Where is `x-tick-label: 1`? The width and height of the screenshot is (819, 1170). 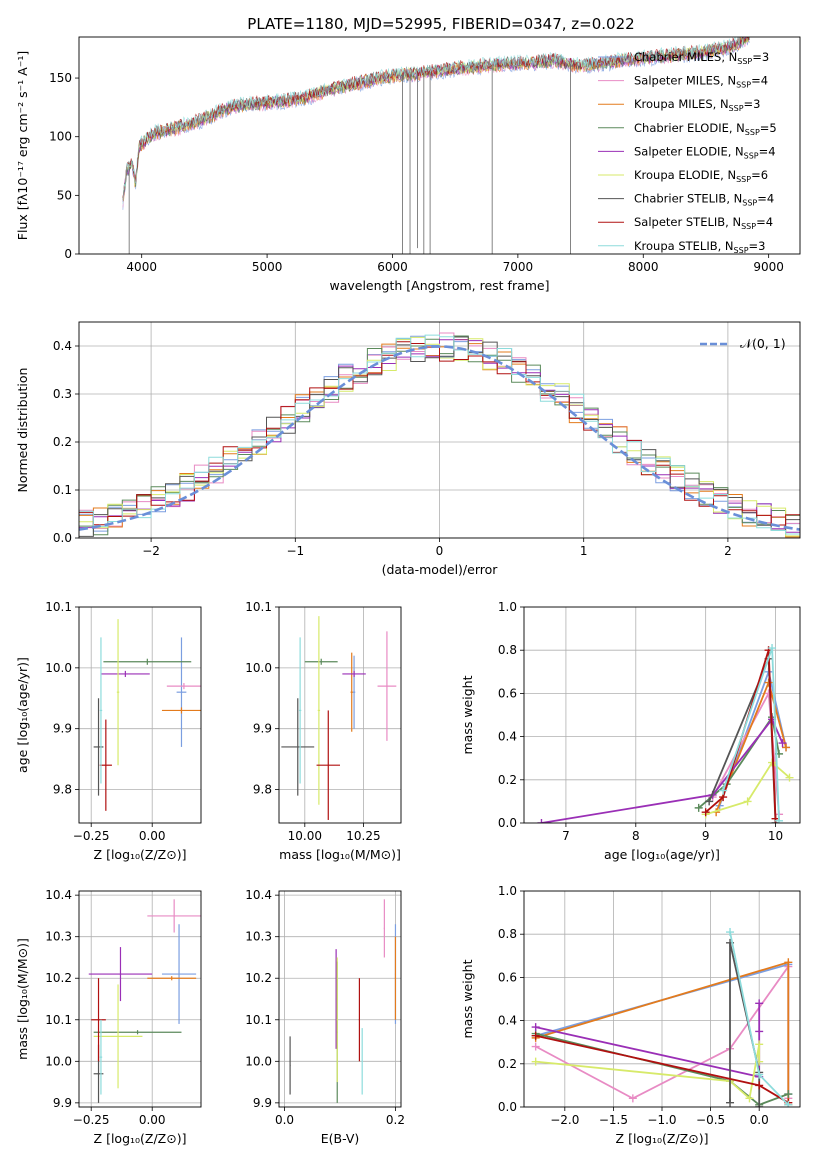
x-tick-label: 1 is located at coordinates (584, 551).